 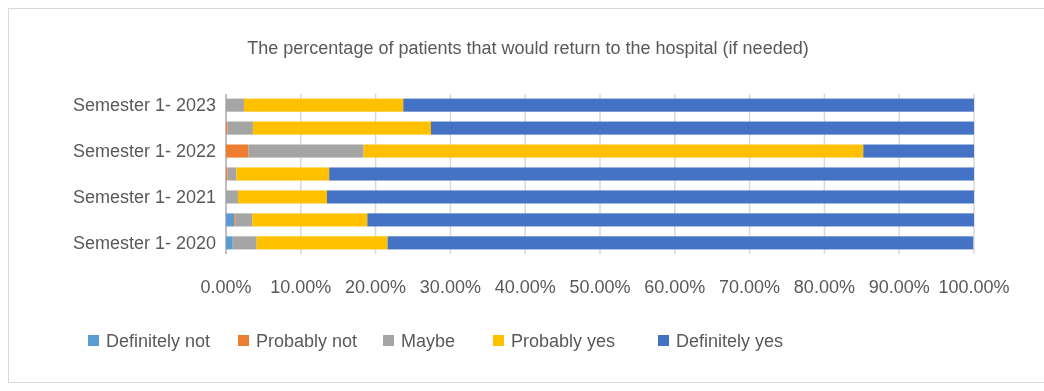 What do you see at coordinates (376, 287) in the screenshot?
I see `x-tick-label: 20.00%` at bounding box center [376, 287].